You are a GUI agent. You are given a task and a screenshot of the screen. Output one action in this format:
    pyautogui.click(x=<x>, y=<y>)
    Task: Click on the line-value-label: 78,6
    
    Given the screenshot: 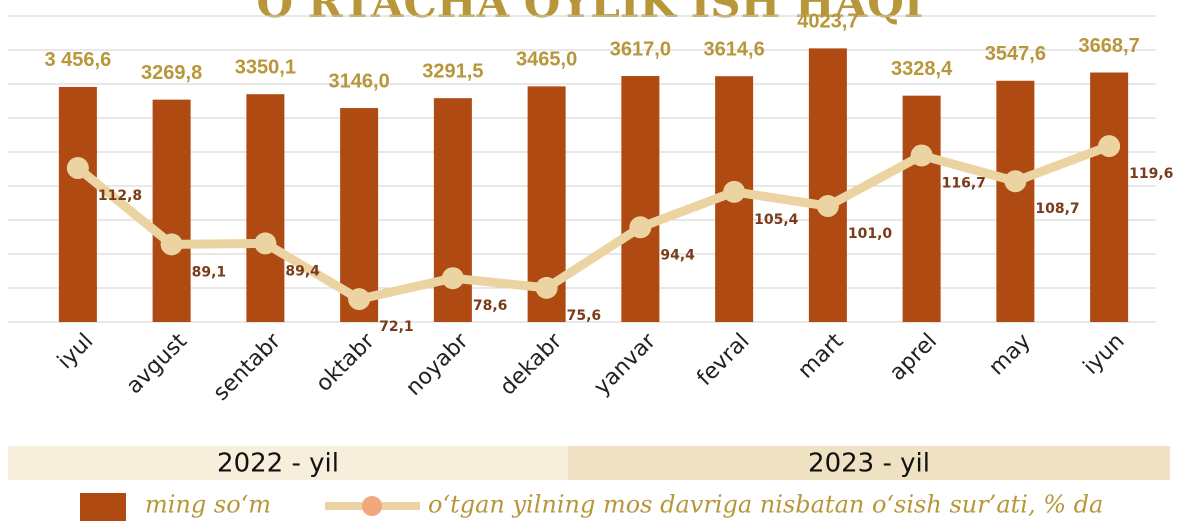 What is the action you would take?
    pyautogui.click(x=490, y=306)
    